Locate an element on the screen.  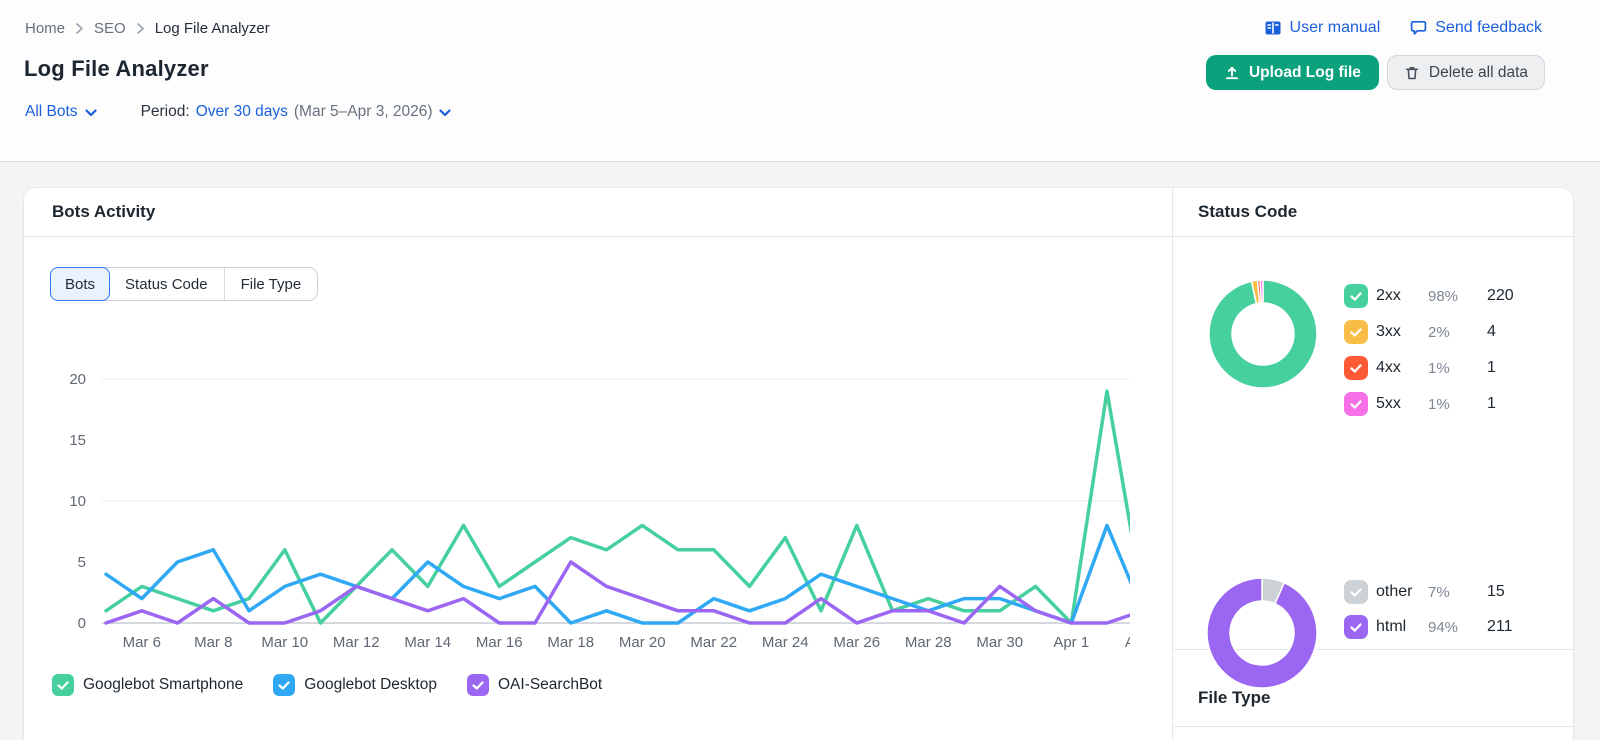
donut-slice-2xx is located at coordinates (1263, 334).